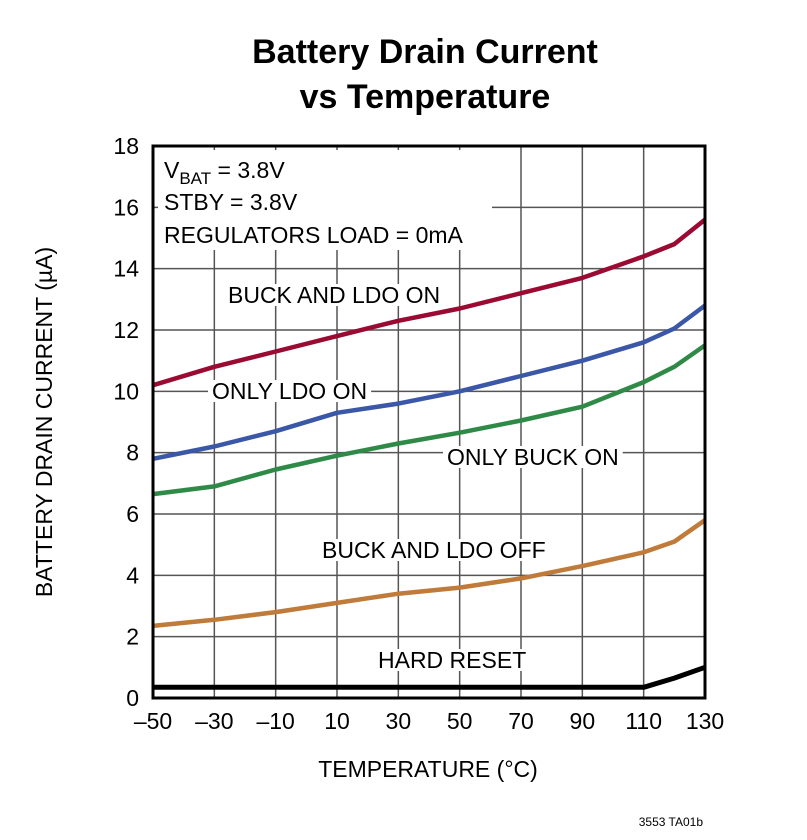  I want to click on series-label: BUCK AND LDO OFF, so click(434, 550).